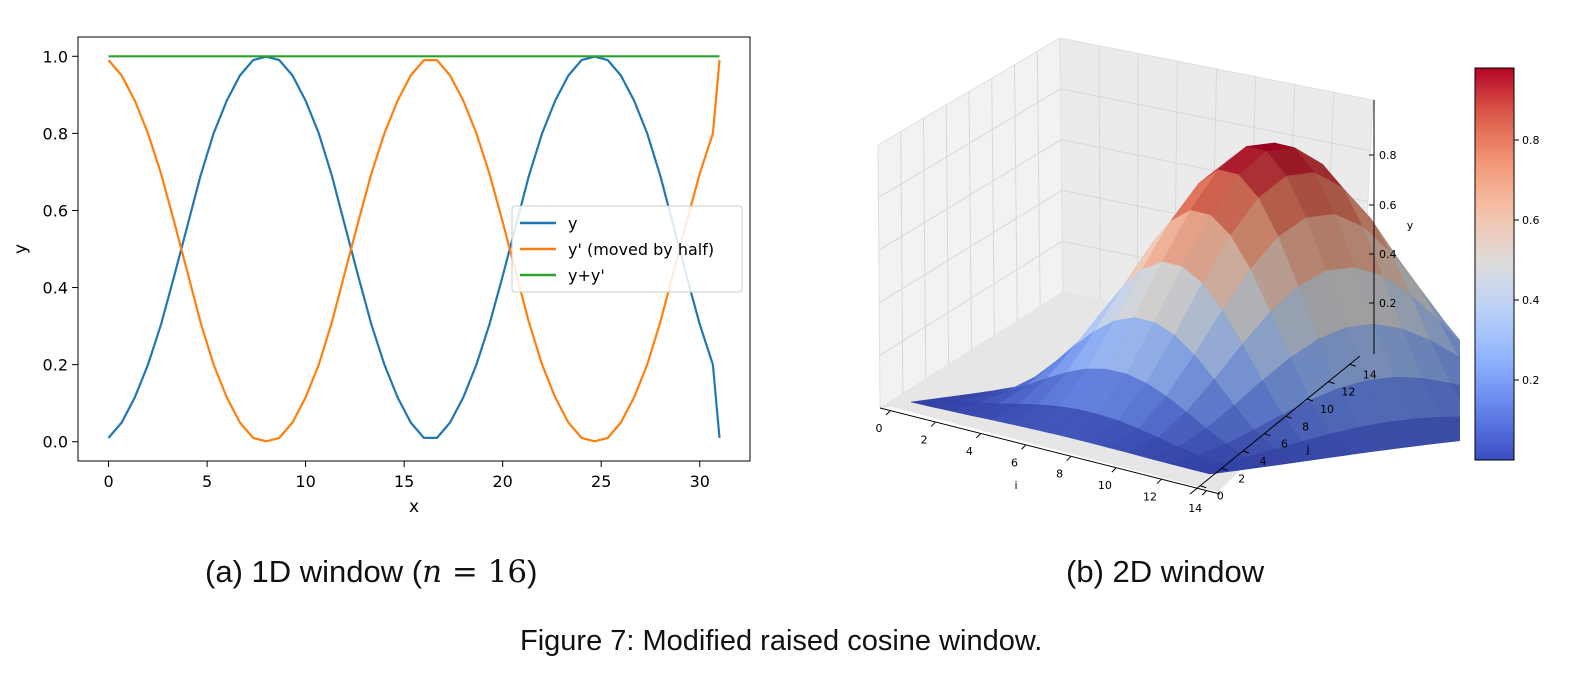 The image size is (1576, 679). What do you see at coordinates (21, 249) in the screenshot?
I see `y-axis-label: y` at bounding box center [21, 249].